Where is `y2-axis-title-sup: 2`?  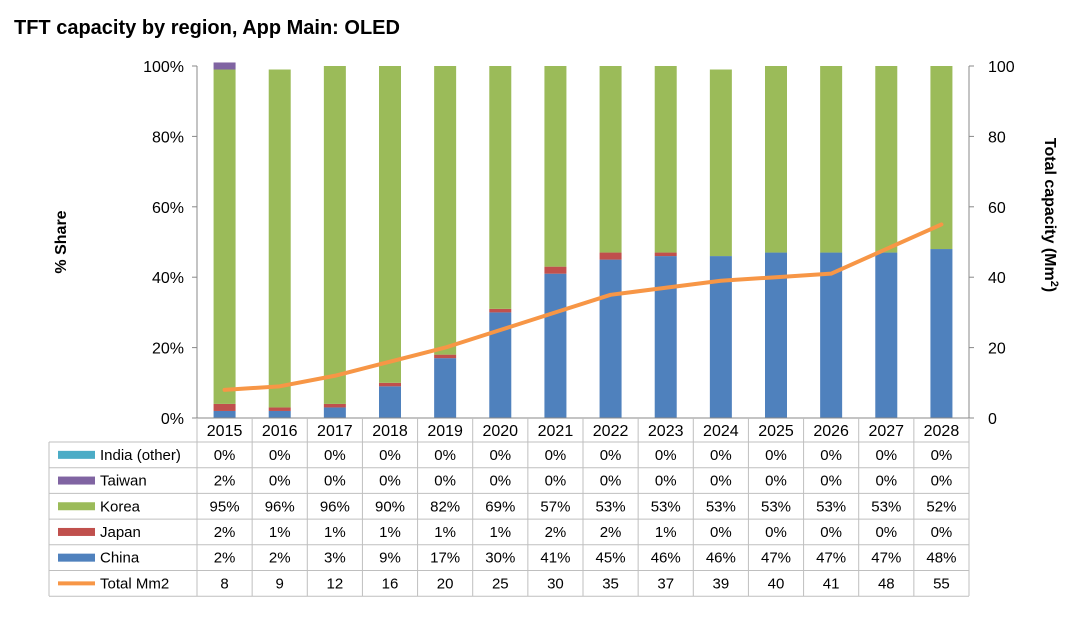
y2-axis-title-sup: 2 is located at coordinates (1054, 284).